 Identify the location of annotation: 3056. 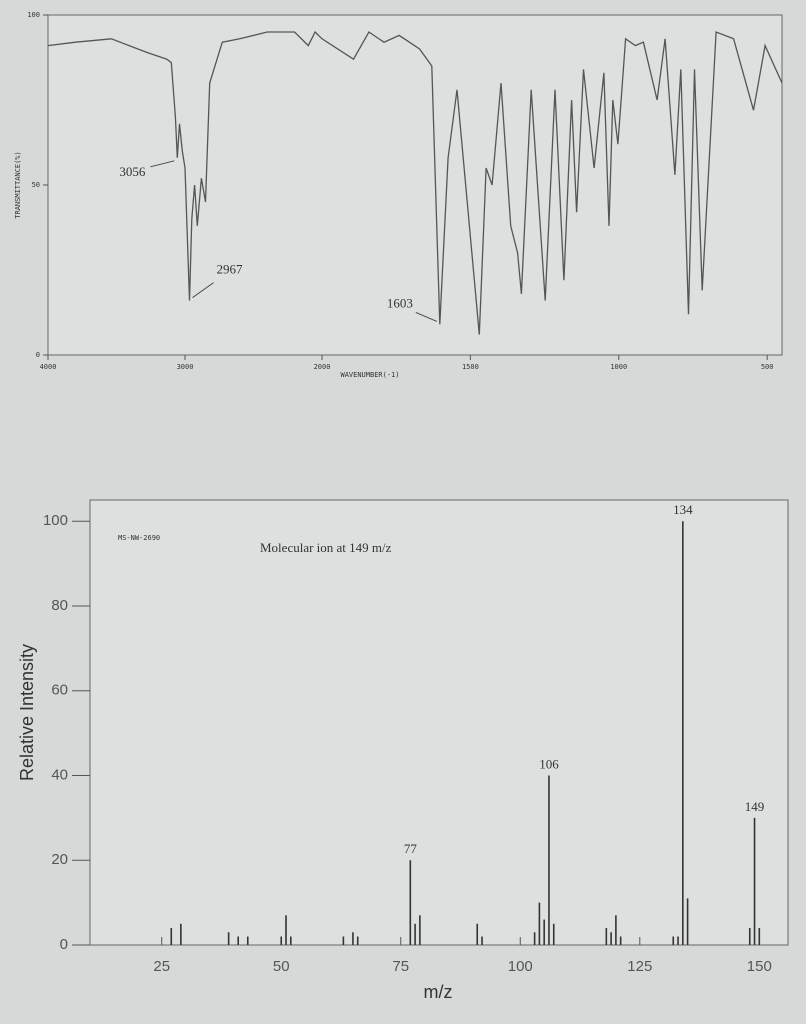
(132, 171).